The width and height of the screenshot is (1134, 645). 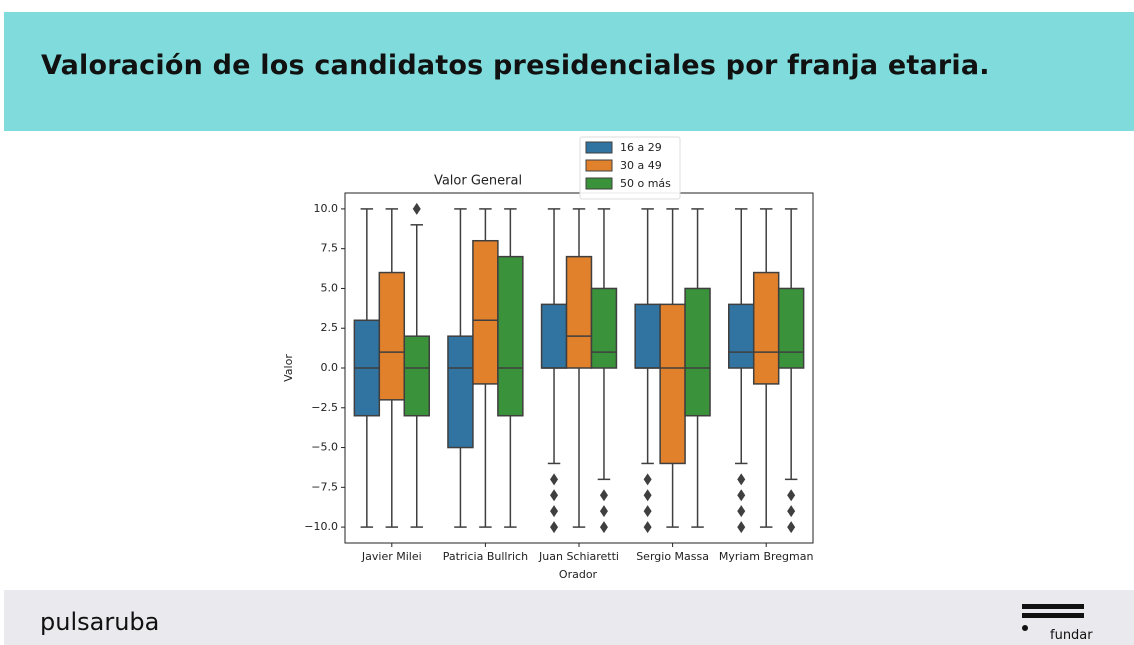 What do you see at coordinates (485, 556) in the screenshot?
I see `x-tick-label: Patricia Bullrich` at bounding box center [485, 556].